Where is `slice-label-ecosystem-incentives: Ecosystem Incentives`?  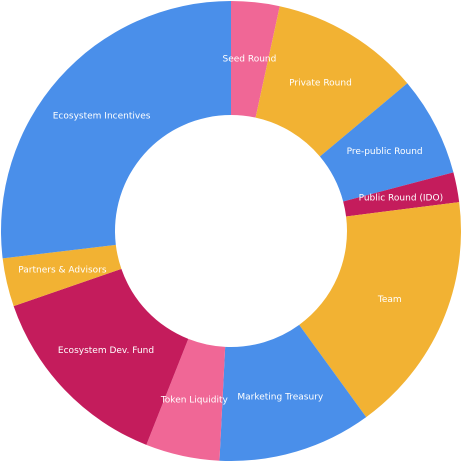
slice-label-ecosystem-incentives: Ecosystem Incentives is located at coordinates (102, 117).